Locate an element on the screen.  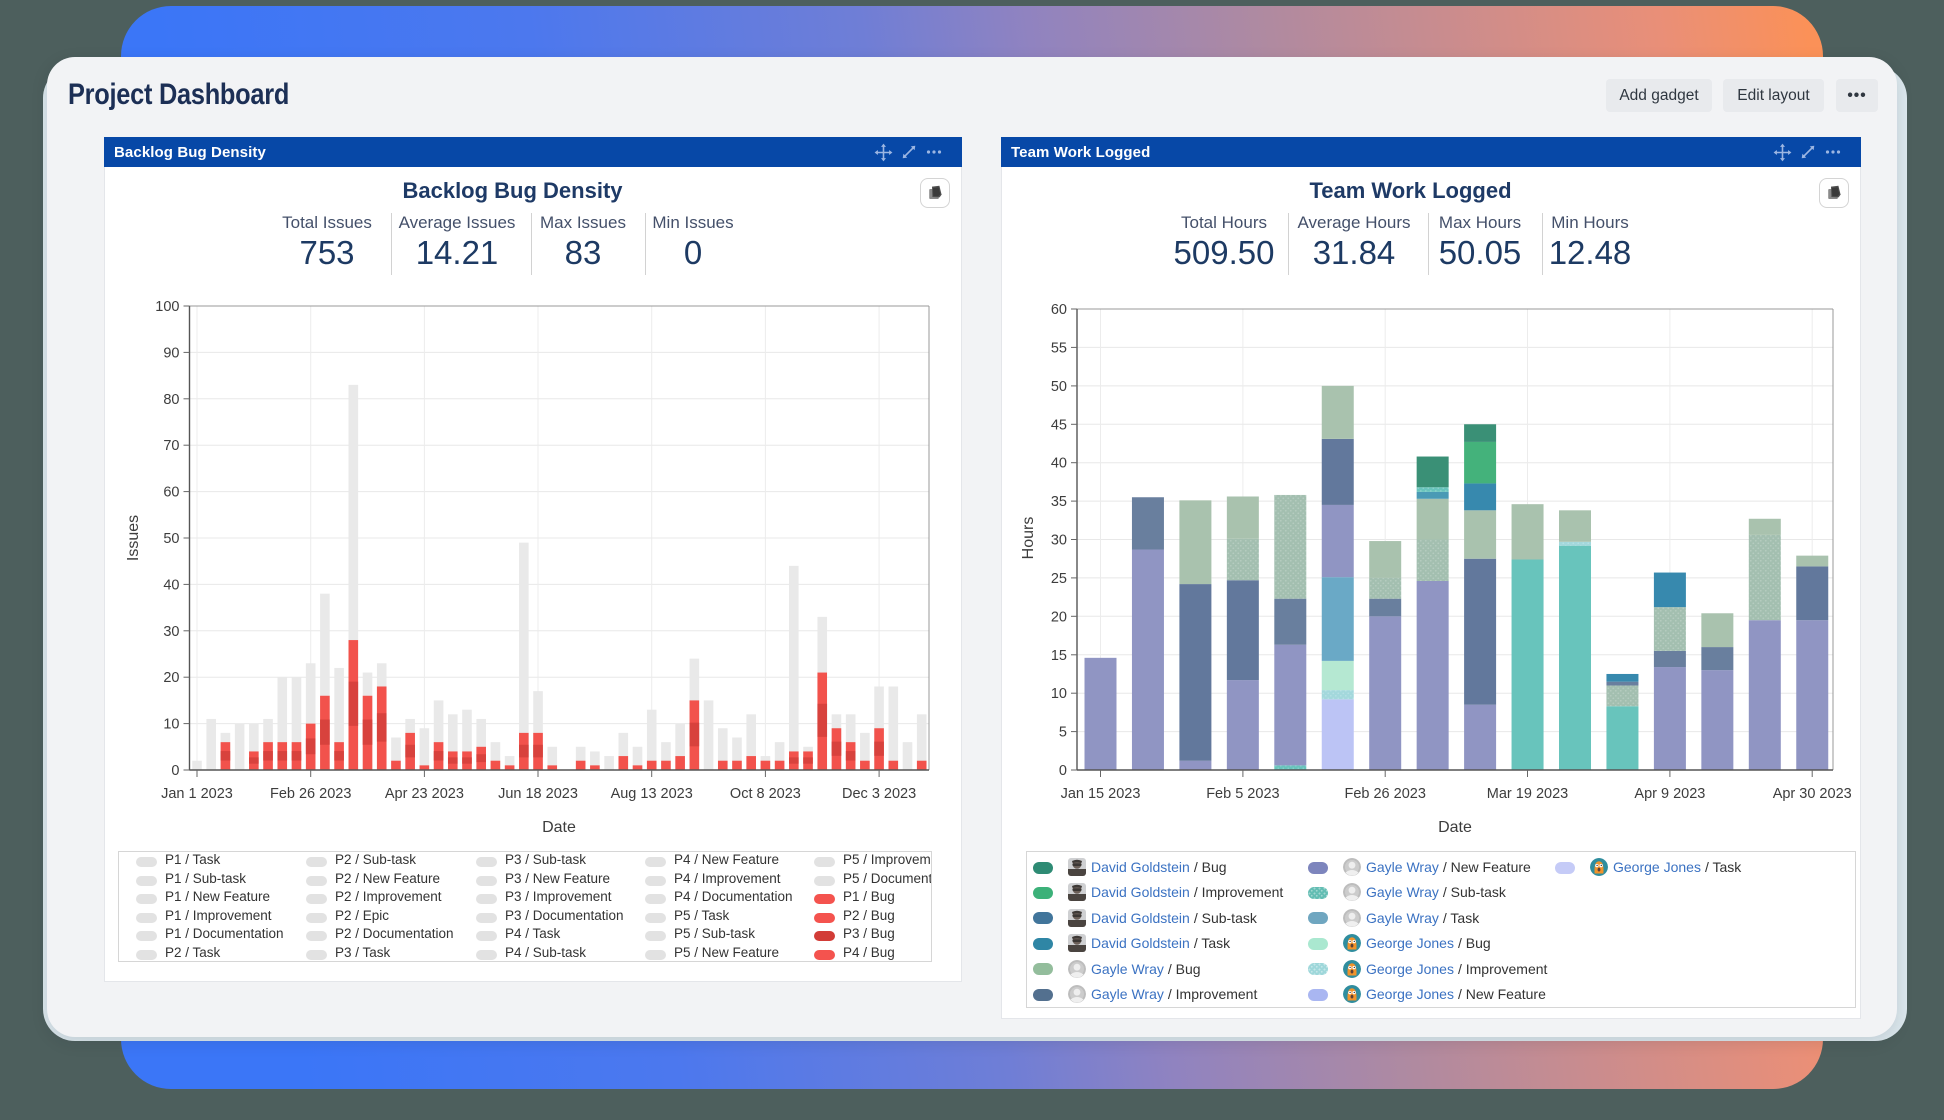
svg-text: 80 is located at coordinates (171, 400).